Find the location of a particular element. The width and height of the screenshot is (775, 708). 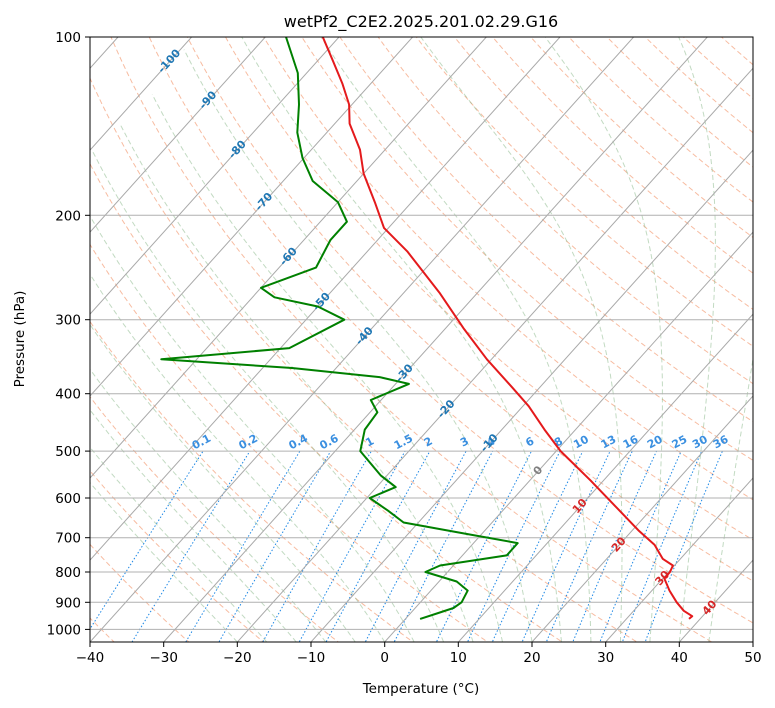

x-tick-label: 10 is located at coordinates (458, 658).